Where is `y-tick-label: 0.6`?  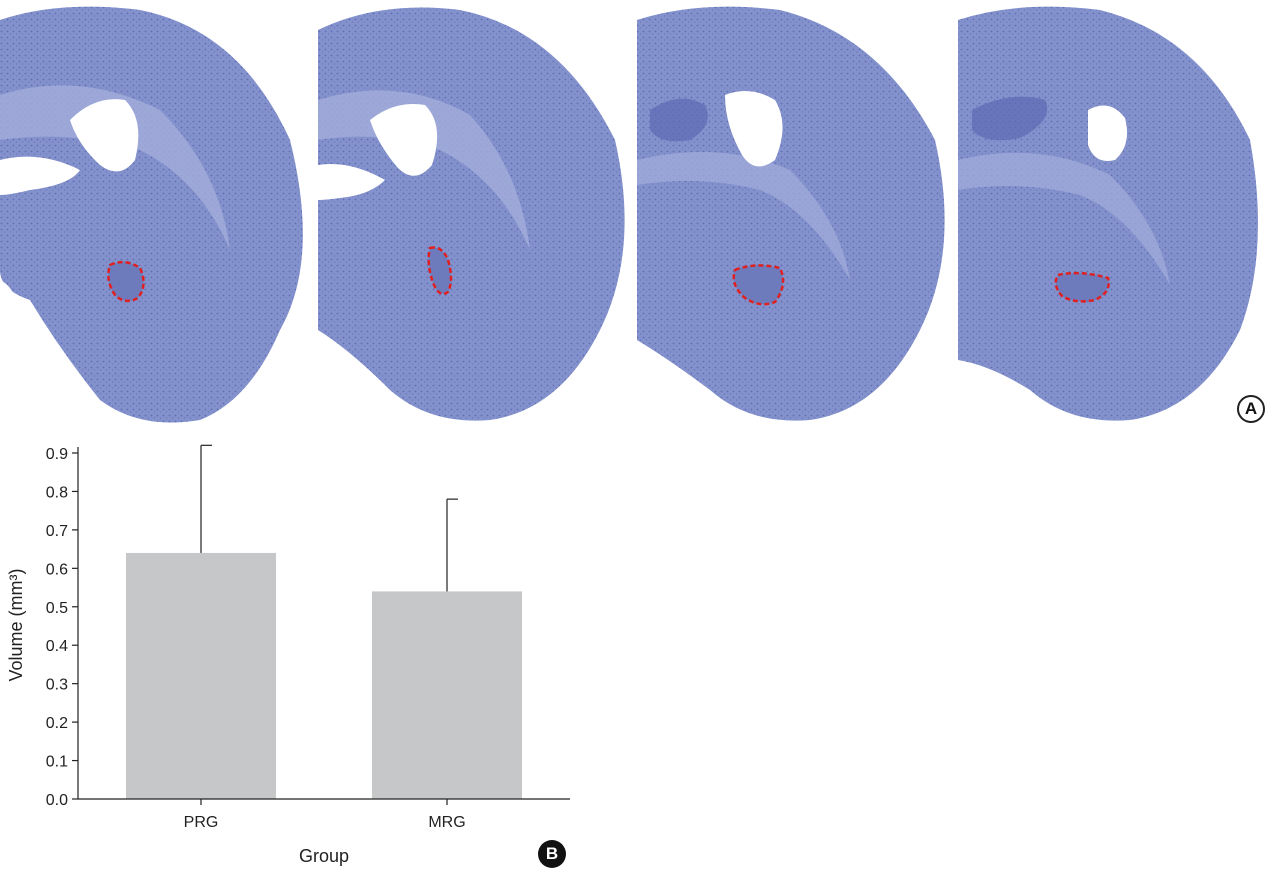
y-tick-label: 0.6 is located at coordinates (57, 569).